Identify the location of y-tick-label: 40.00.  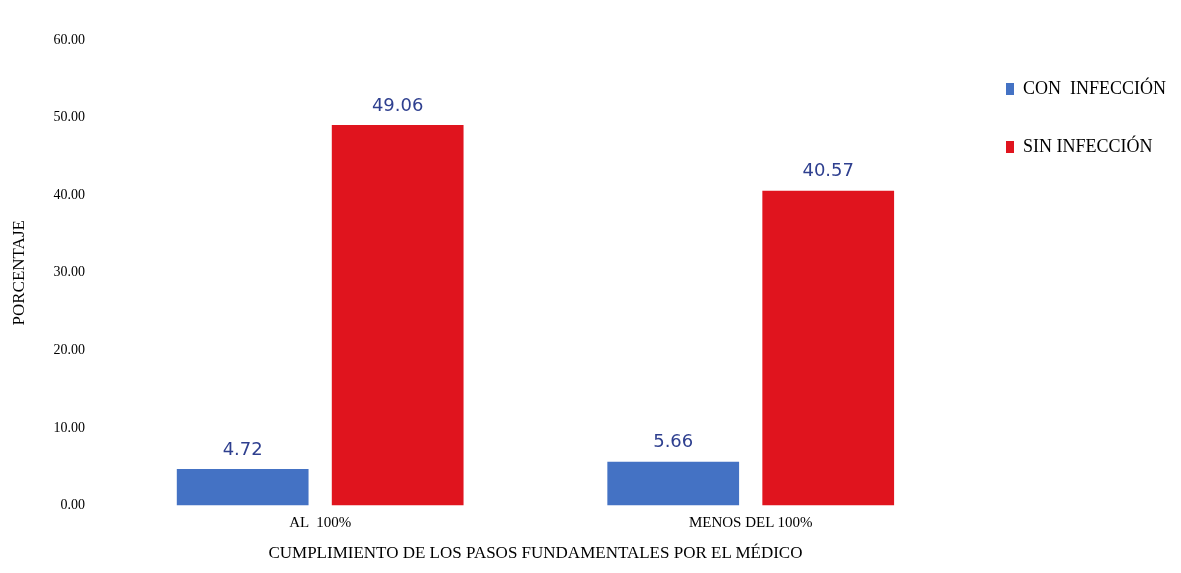
(69, 194).